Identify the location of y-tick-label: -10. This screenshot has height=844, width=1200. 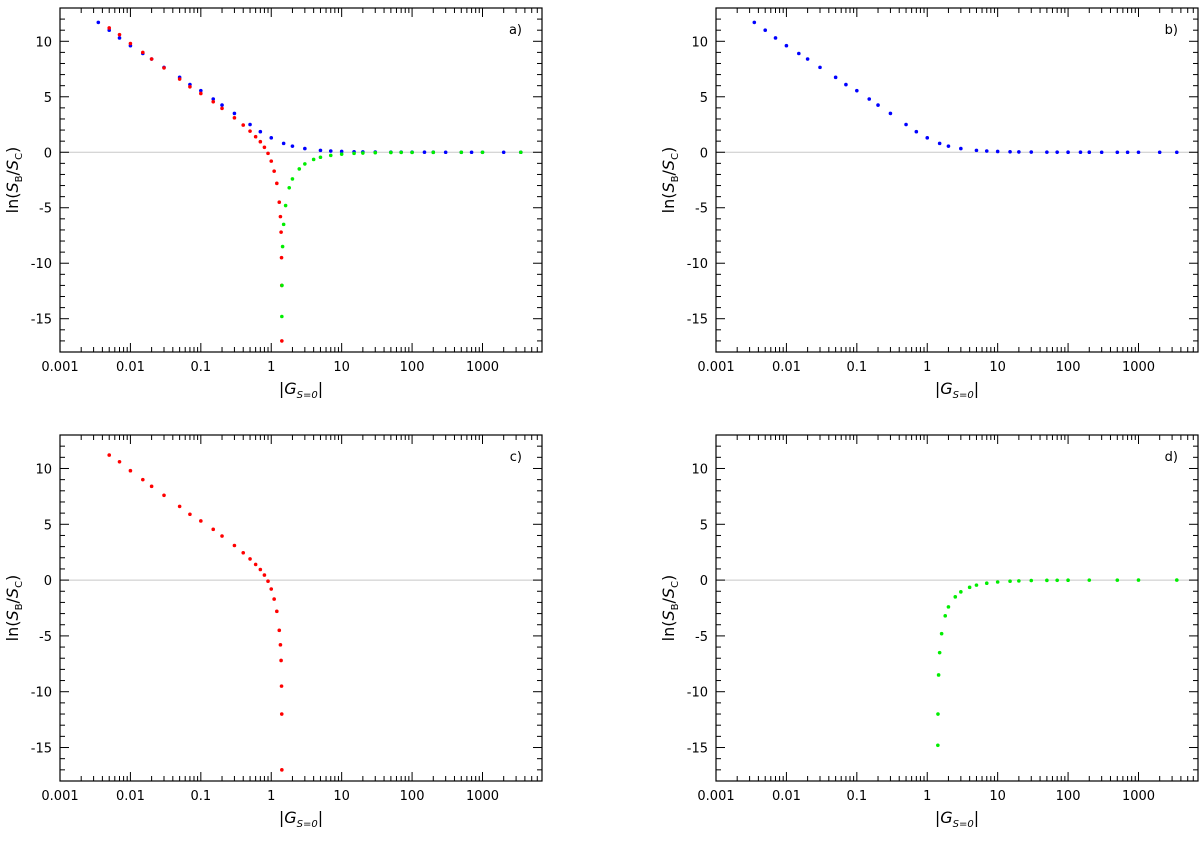
(697, 264).